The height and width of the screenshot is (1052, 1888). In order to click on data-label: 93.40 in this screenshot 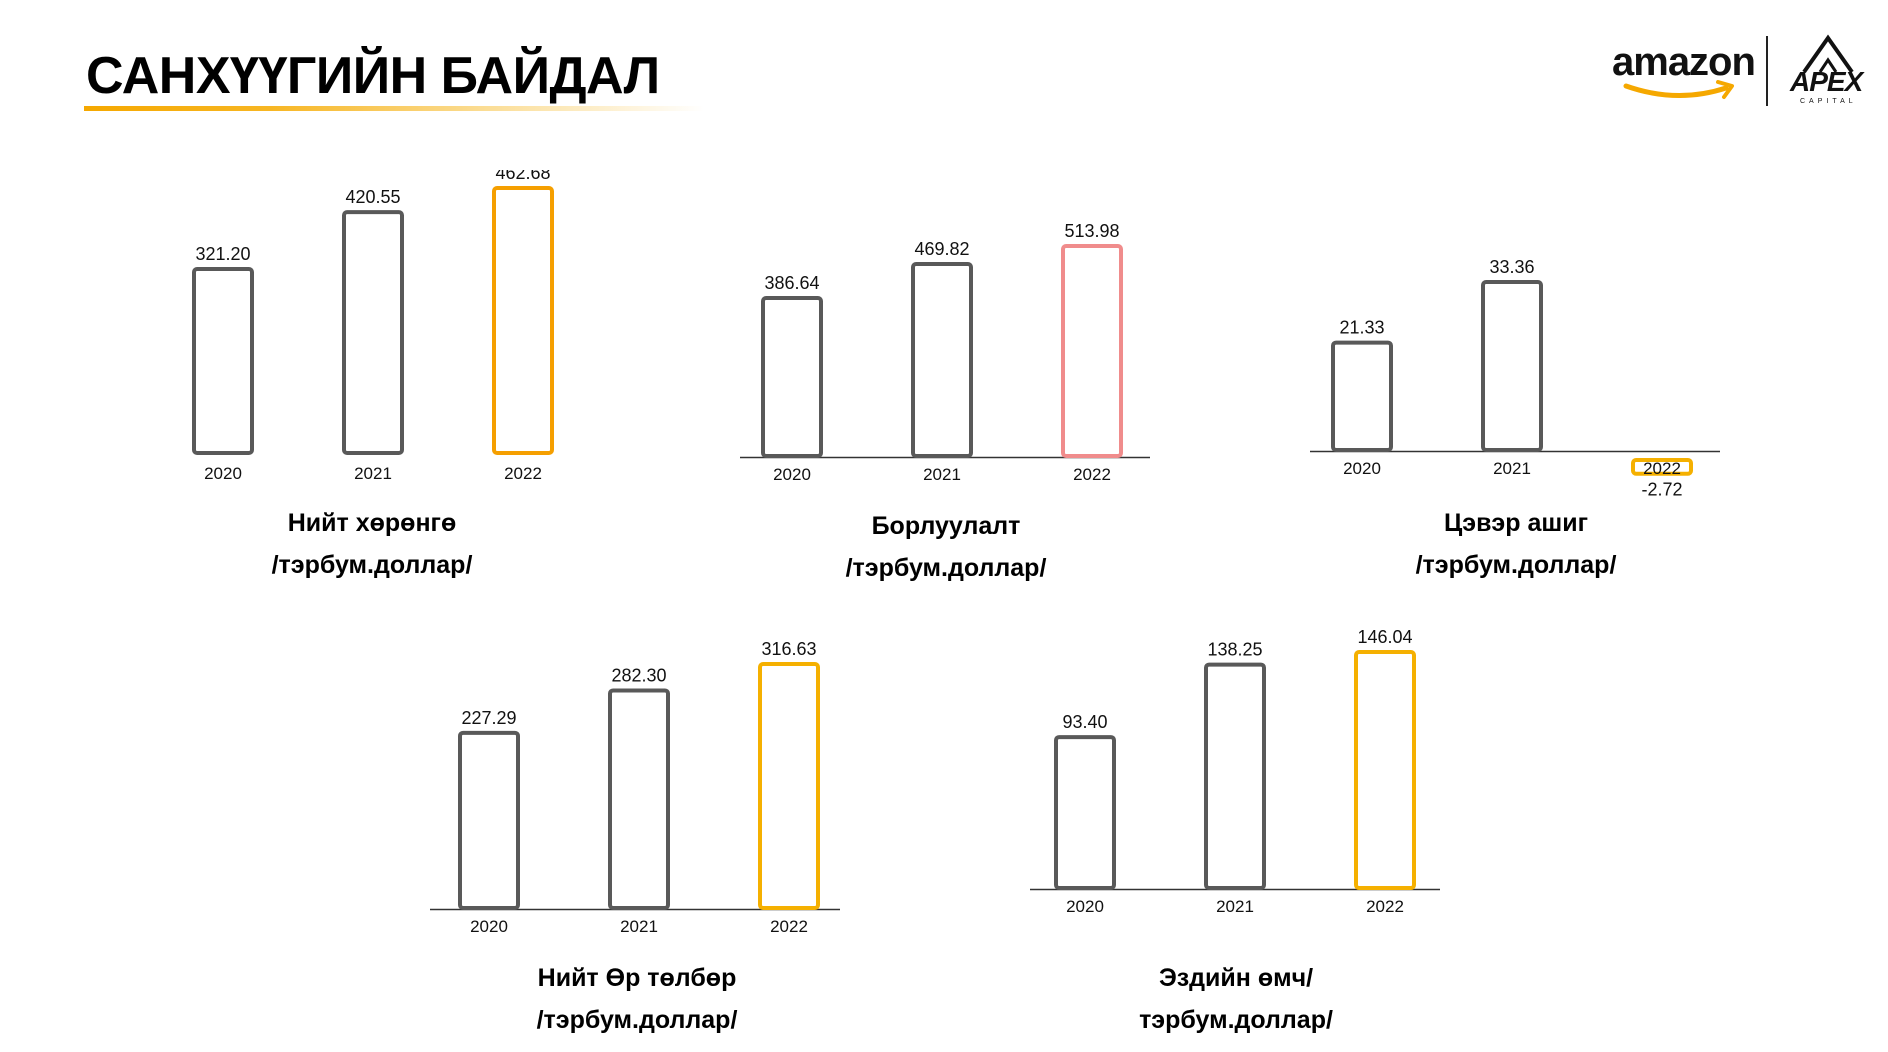, I will do `click(1084, 722)`.